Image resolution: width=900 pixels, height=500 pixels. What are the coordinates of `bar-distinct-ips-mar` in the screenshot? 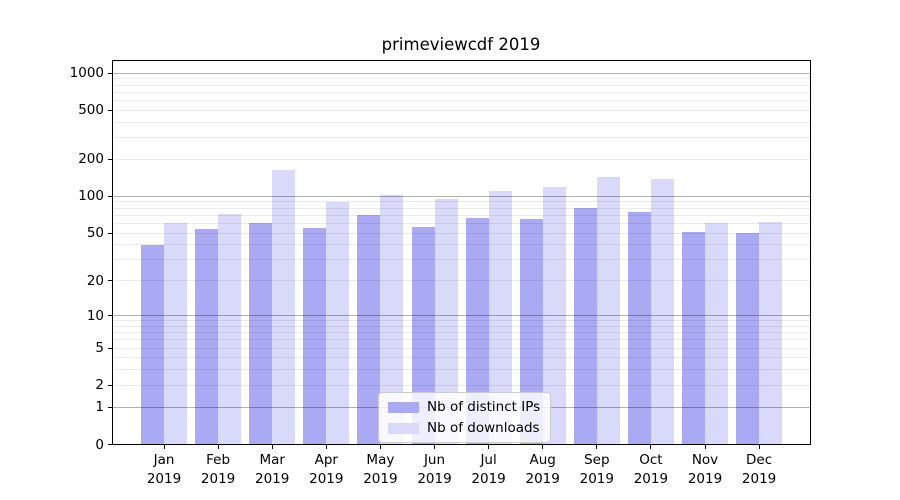 It's located at (261, 333).